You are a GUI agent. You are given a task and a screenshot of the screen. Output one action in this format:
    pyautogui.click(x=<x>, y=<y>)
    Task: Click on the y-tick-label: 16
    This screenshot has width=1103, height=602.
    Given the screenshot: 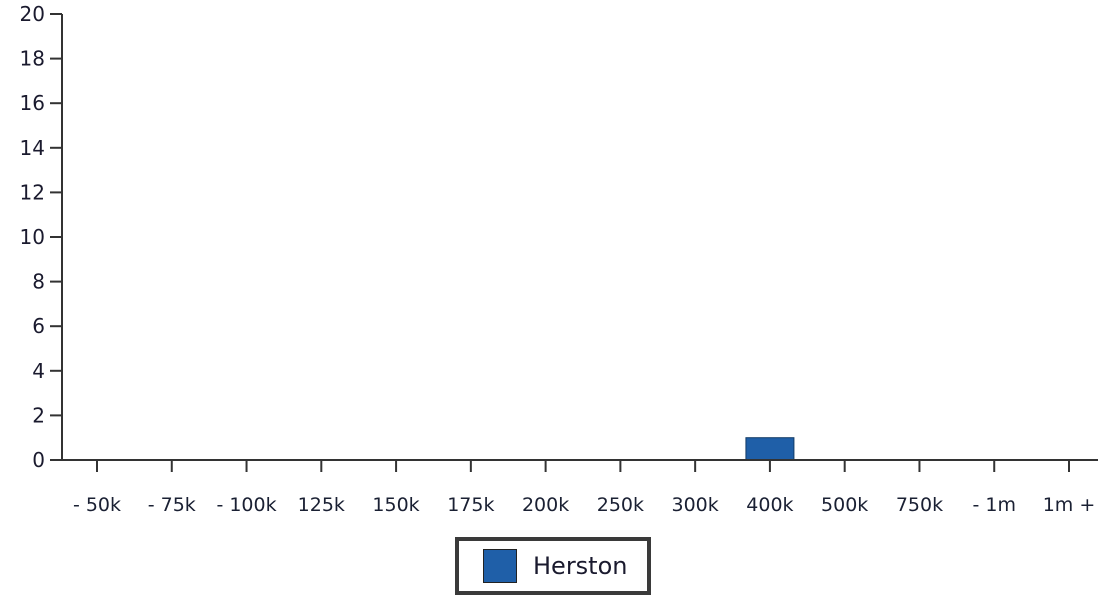 What is the action you would take?
    pyautogui.click(x=32, y=103)
    